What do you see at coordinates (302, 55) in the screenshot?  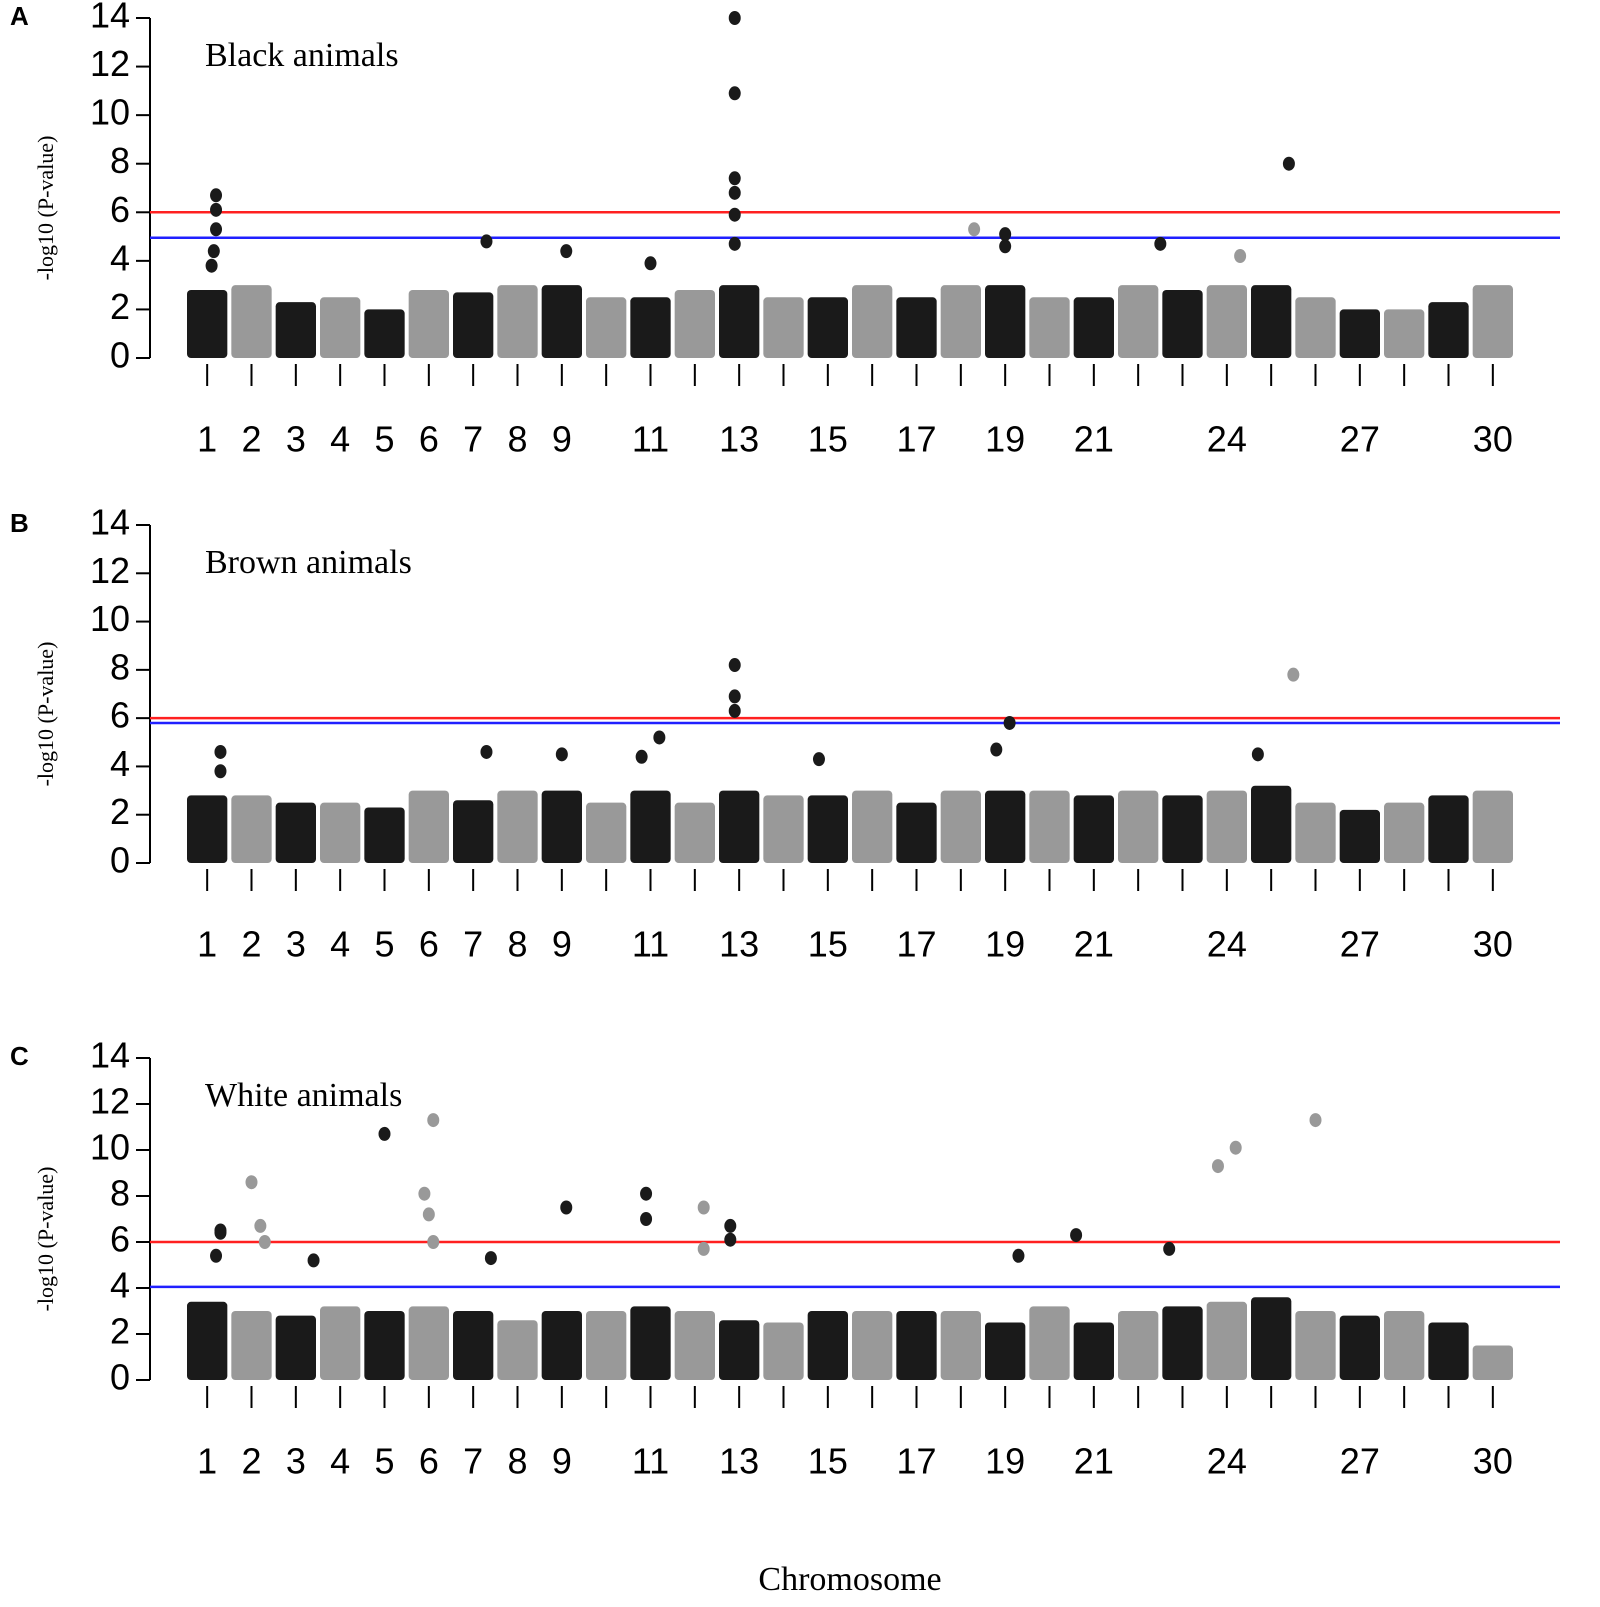 I see `panel-title: Black animals` at bounding box center [302, 55].